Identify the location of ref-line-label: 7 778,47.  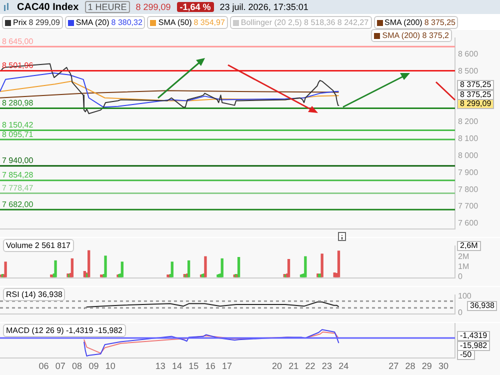
(18, 187).